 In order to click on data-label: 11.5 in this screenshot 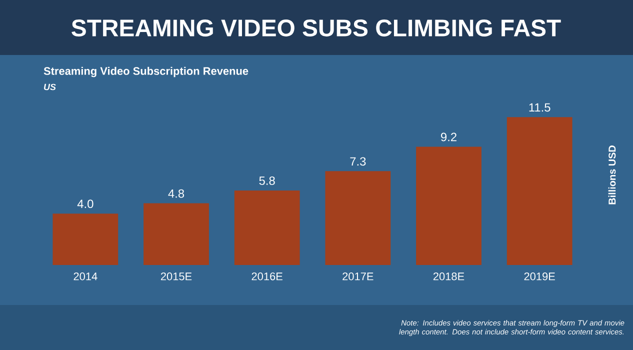, I will do `click(539, 107)`.